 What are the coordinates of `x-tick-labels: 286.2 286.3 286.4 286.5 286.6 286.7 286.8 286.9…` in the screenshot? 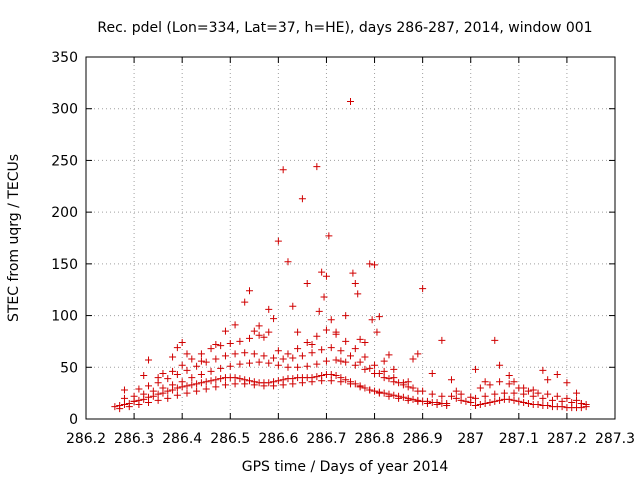 It's located at (350, 439).